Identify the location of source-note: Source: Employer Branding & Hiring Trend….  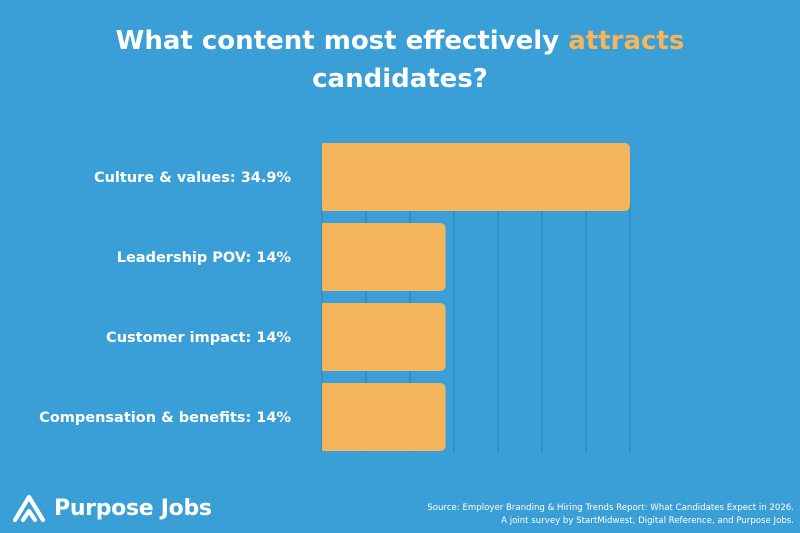
(610, 515).